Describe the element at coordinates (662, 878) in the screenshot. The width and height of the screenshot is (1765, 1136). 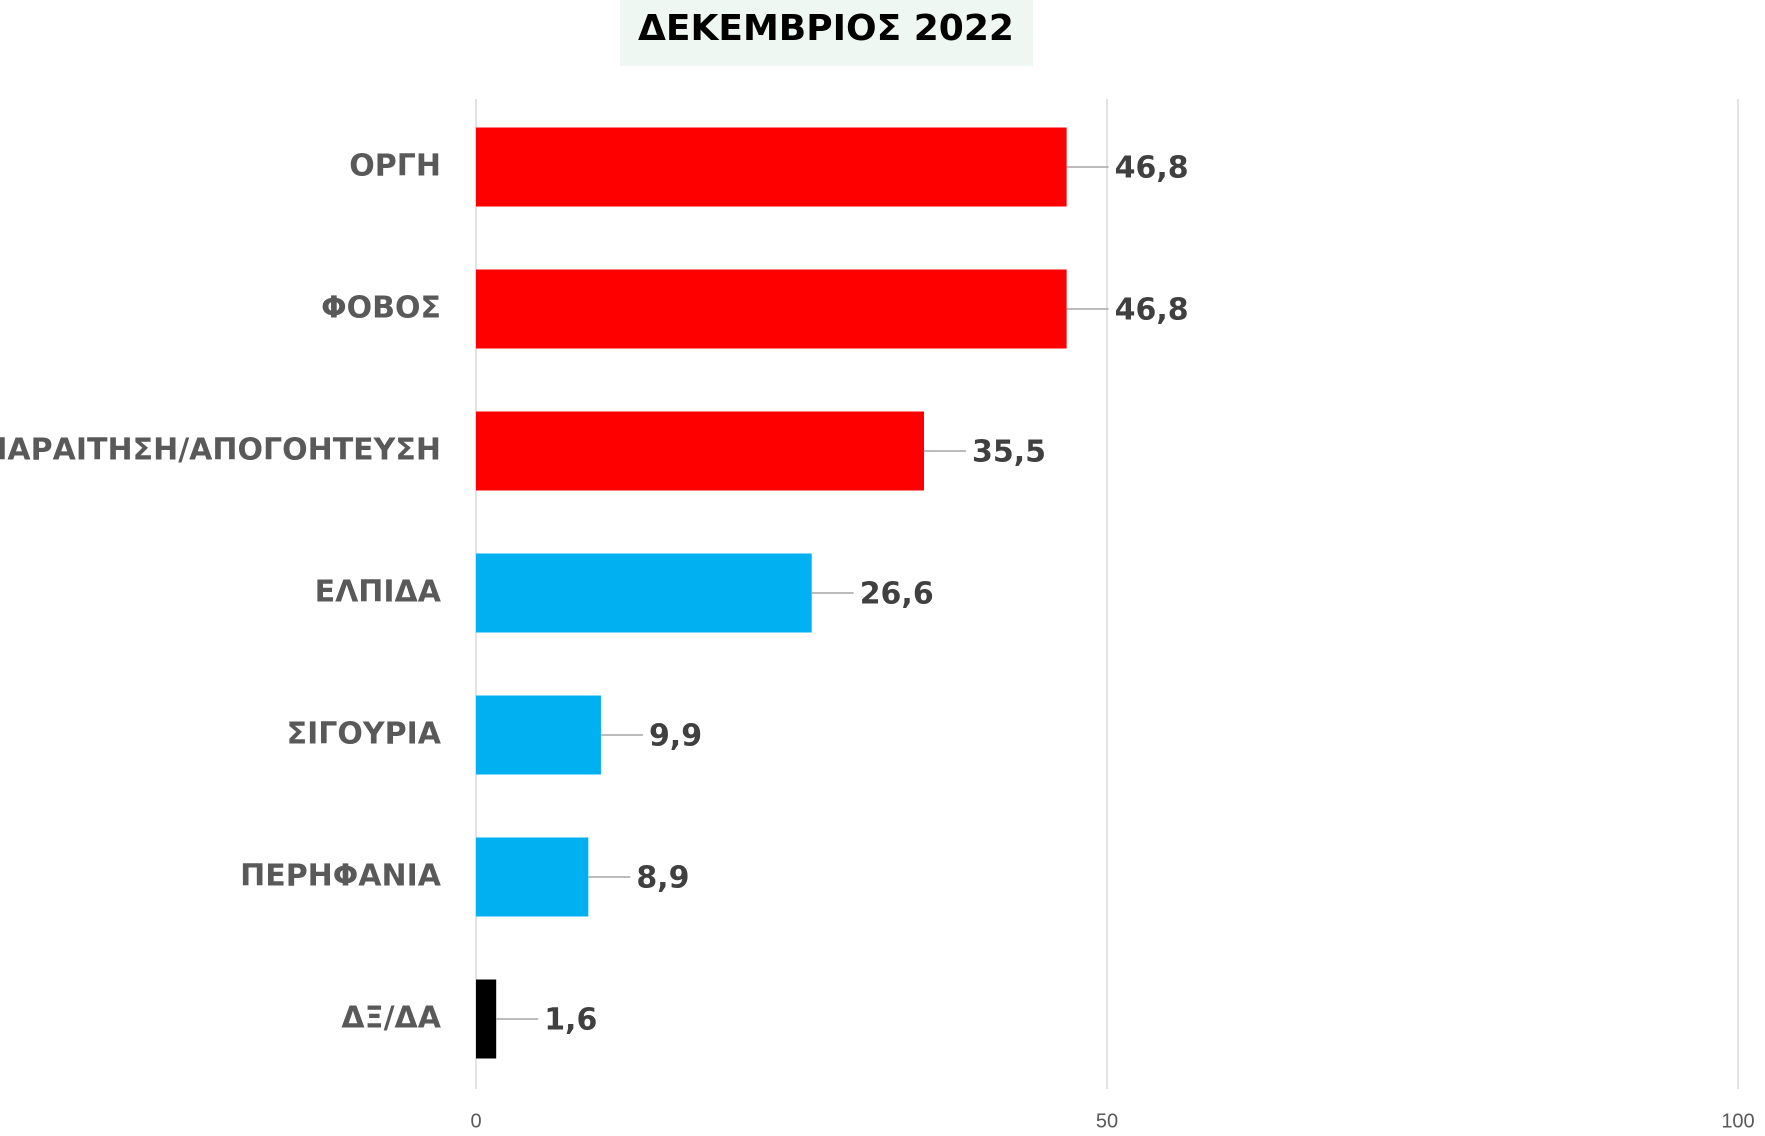
I see `data-label: 8,9` at that location.